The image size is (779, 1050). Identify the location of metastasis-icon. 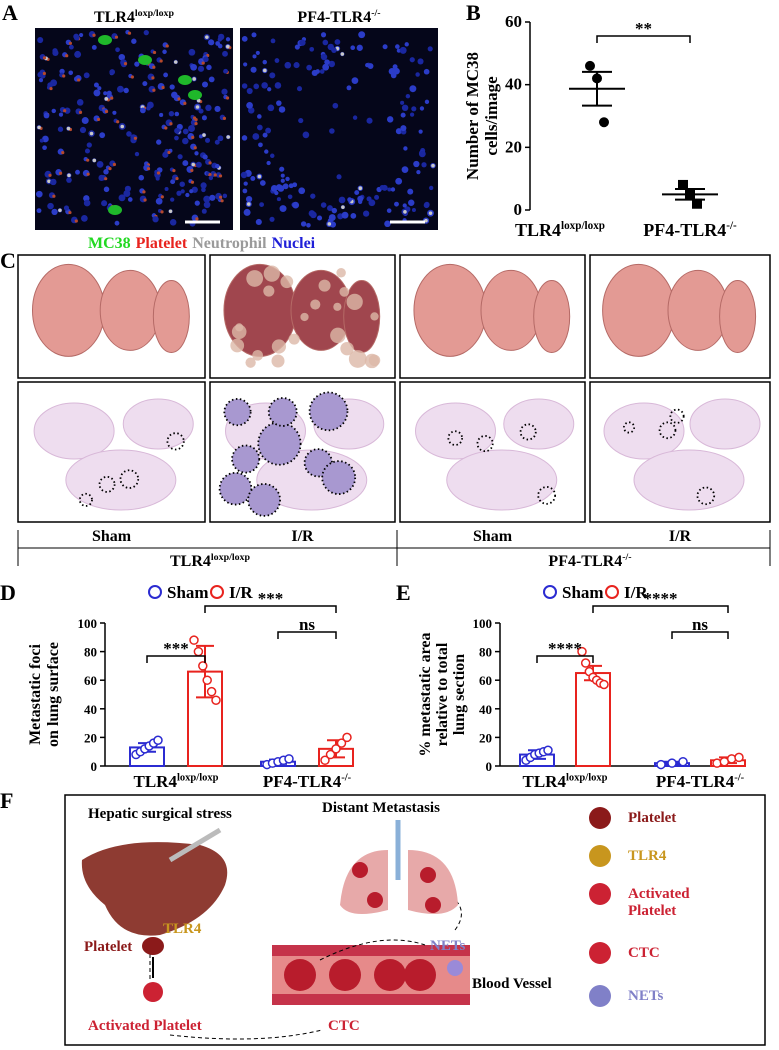
(428, 875).